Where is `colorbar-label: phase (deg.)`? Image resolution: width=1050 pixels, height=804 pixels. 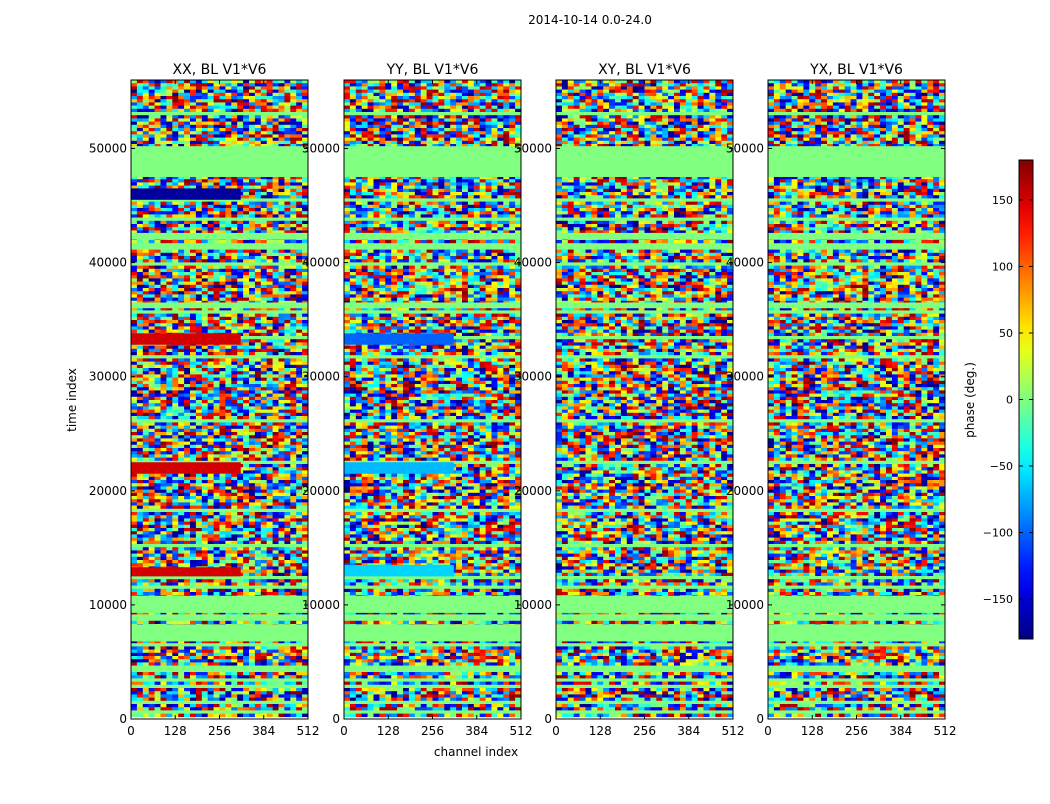
colorbar-label: phase (deg.) is located at coordinates (970, 400).